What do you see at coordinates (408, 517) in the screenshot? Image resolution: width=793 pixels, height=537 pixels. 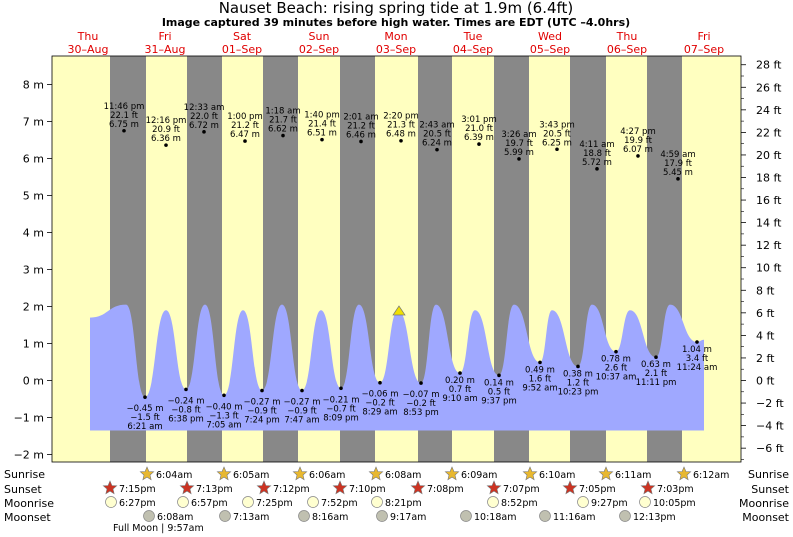 I see `moonset-time: 9:17am` at bounding box center [408, 517].